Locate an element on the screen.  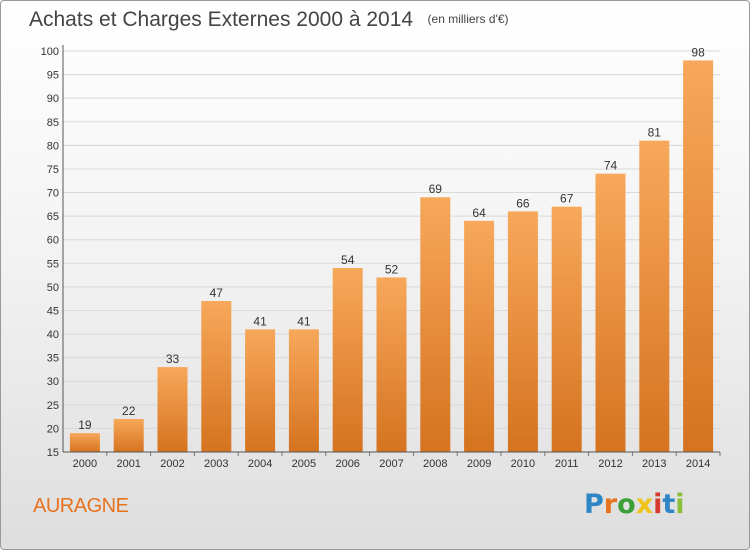
bar-2013 is located at coordinates (654, 296).